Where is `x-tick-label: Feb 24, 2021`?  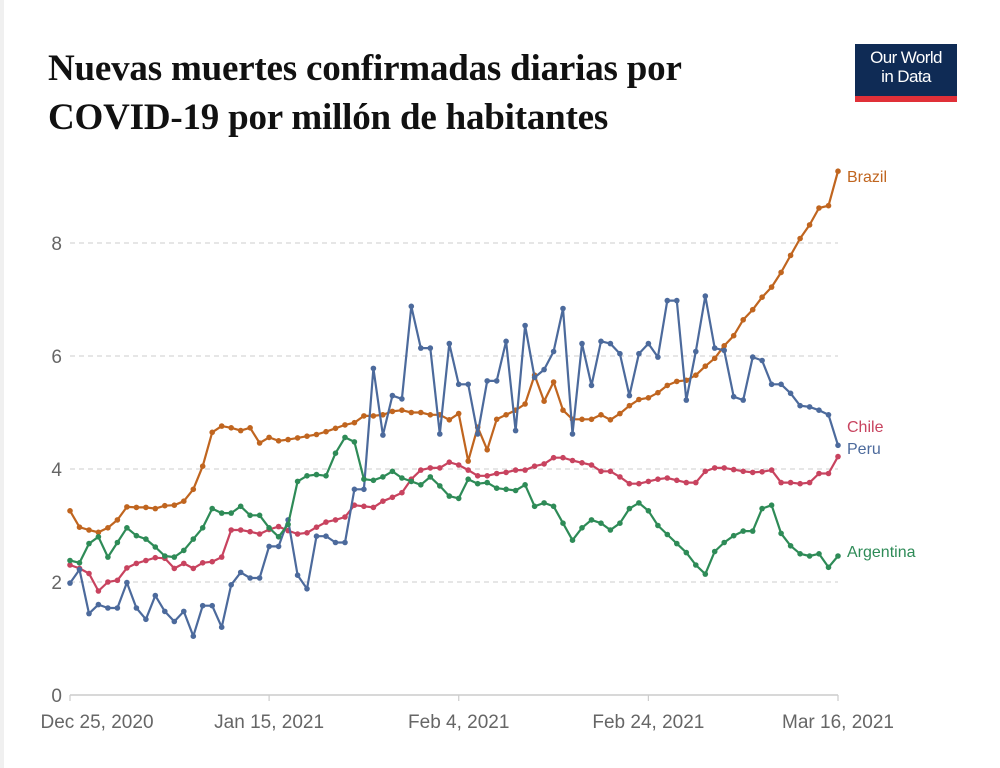 x-tick-label: Feb 24, 2021 is located at coordinates (648, 722).